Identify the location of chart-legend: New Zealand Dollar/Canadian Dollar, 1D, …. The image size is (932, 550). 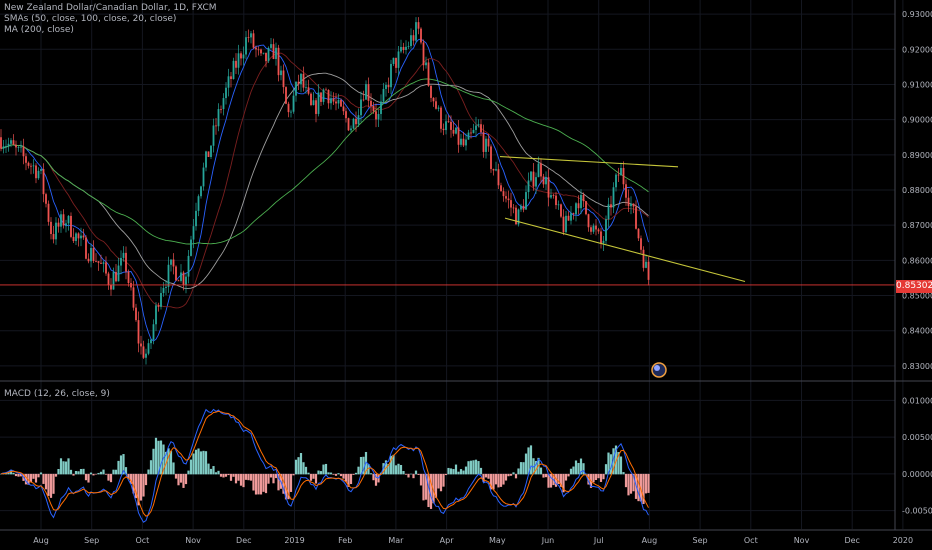
(110, 19).